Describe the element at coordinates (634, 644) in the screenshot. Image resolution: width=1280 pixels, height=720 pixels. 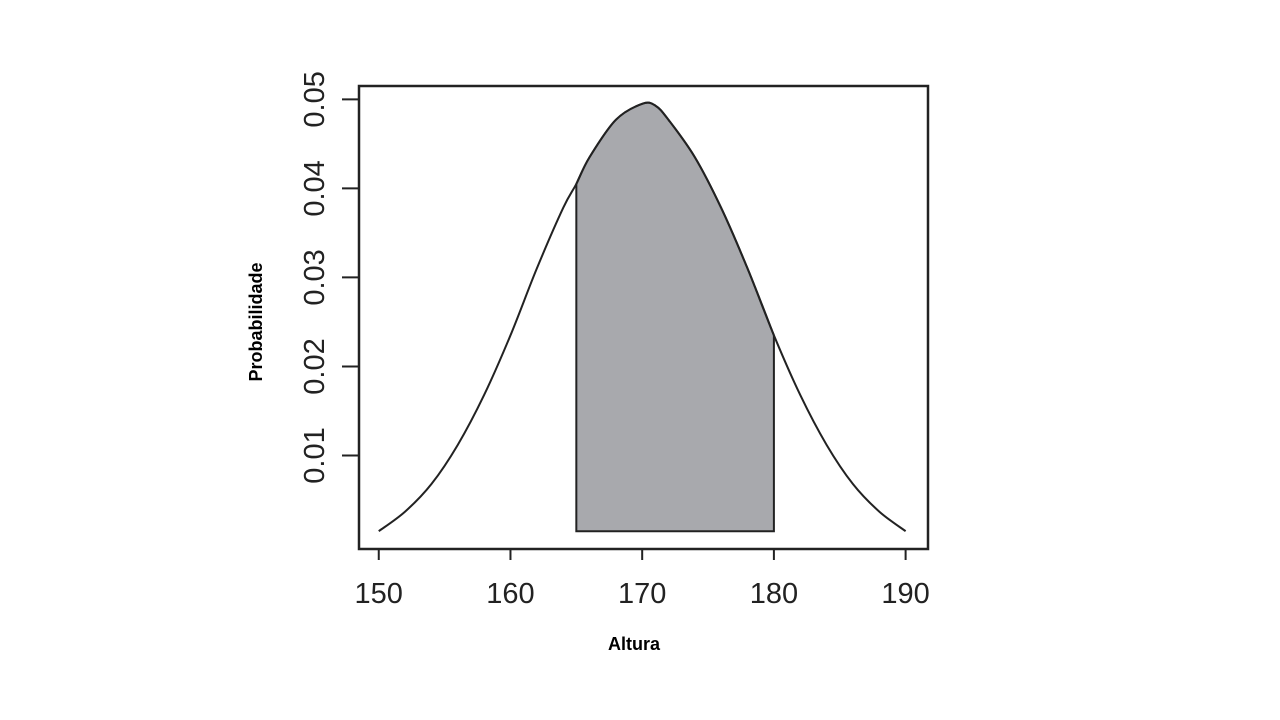
I see `x-axis-title: Altura` at that location.